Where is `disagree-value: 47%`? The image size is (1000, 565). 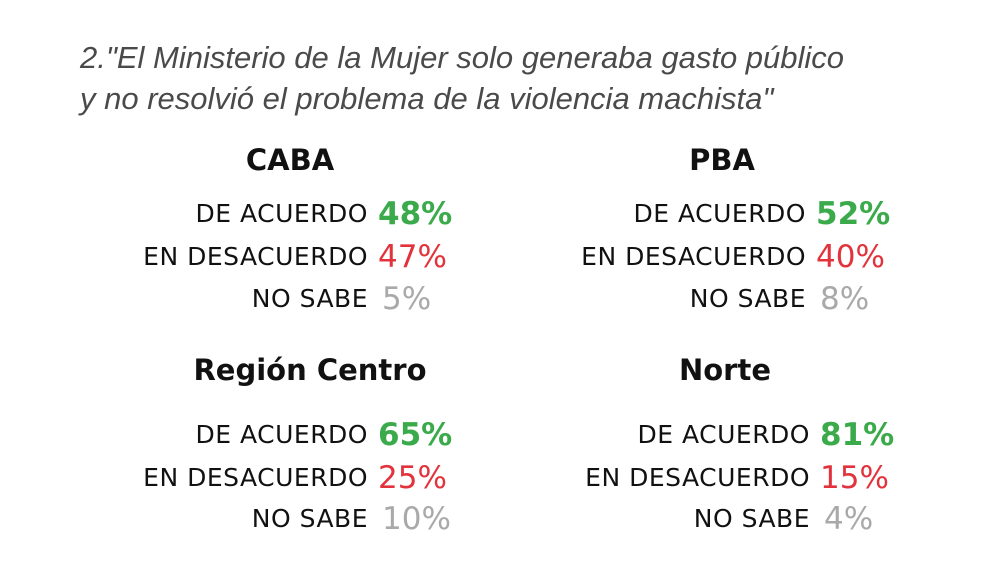 disagree-value: 47% is located at coordinates (412, 257).